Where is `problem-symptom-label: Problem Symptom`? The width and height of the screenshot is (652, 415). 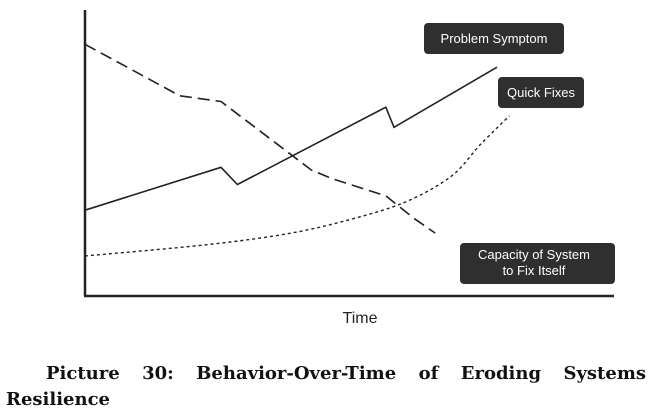 problem-symptom-label: Problem Symptom is located at coordinates (494, 38).